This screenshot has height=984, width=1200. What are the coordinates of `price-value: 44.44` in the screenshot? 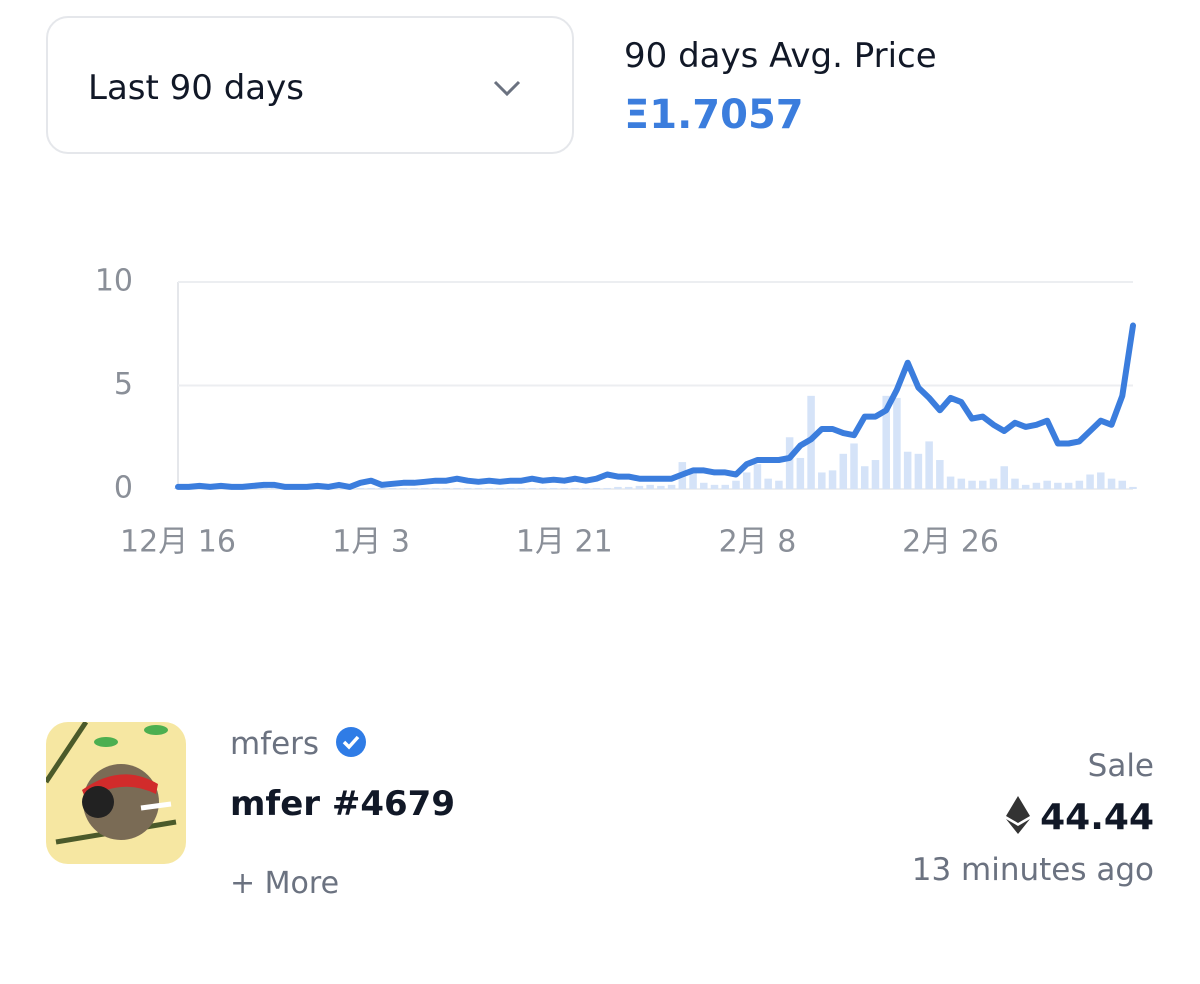 It's located at (1097, 817).